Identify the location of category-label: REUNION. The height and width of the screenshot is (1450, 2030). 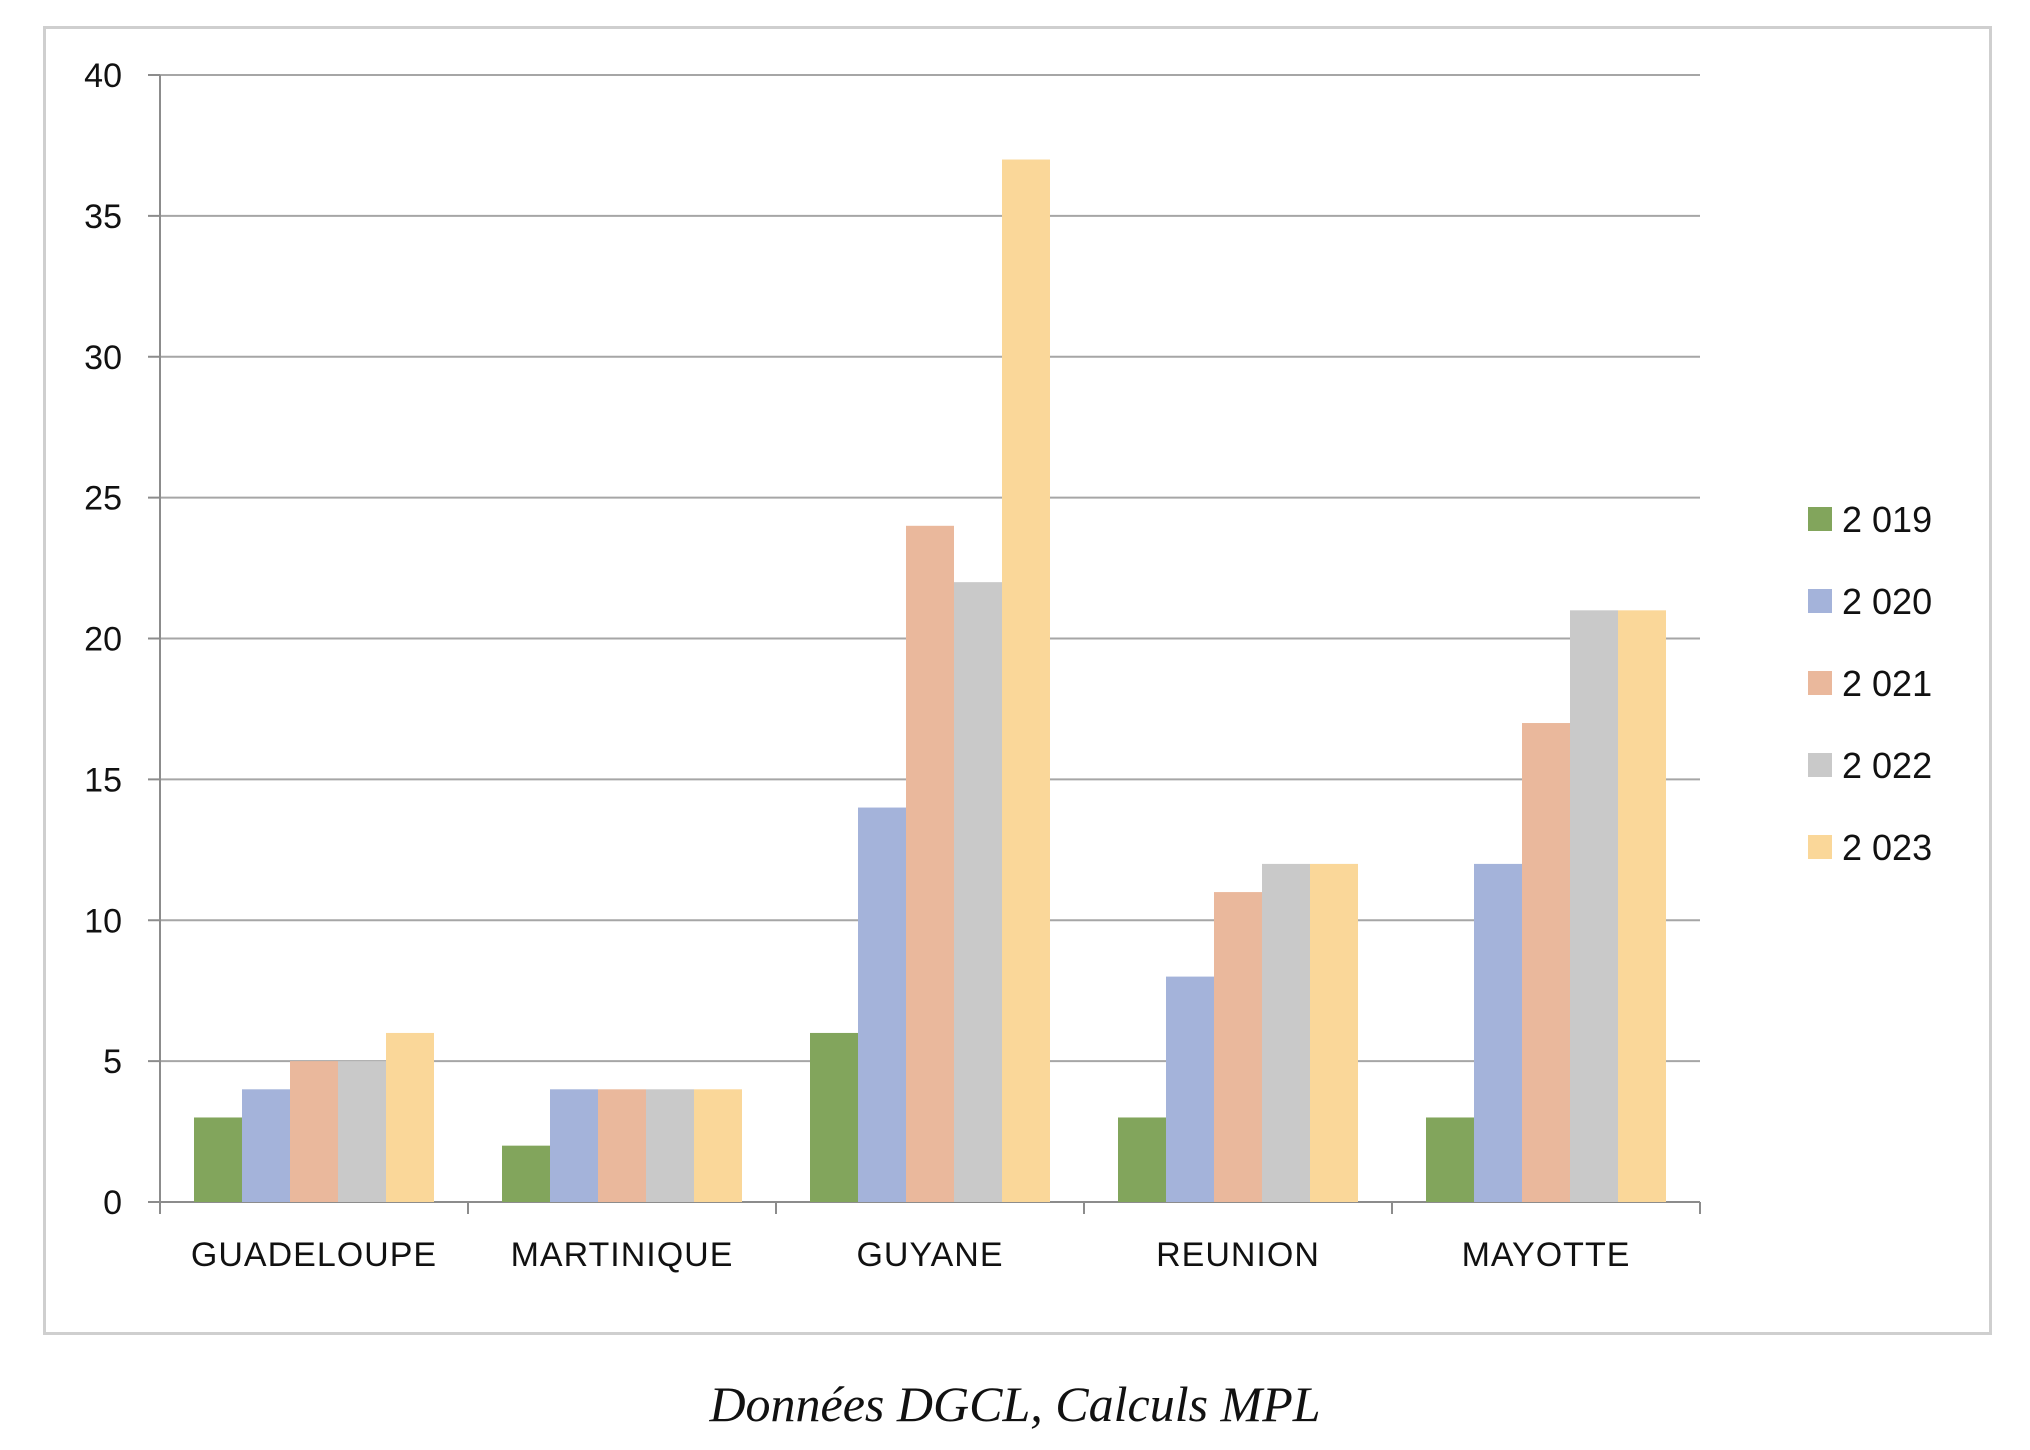
(1238, 1255).